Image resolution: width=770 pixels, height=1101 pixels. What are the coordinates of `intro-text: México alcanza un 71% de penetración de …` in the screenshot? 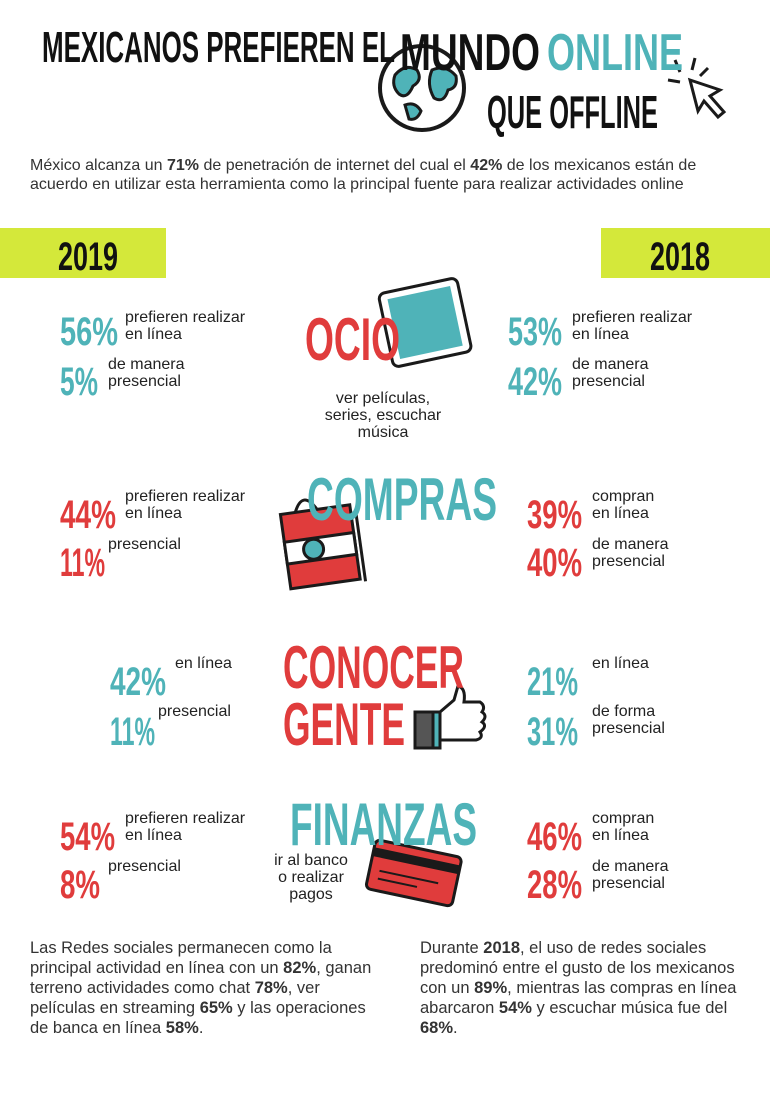 It's located at (385, 175).